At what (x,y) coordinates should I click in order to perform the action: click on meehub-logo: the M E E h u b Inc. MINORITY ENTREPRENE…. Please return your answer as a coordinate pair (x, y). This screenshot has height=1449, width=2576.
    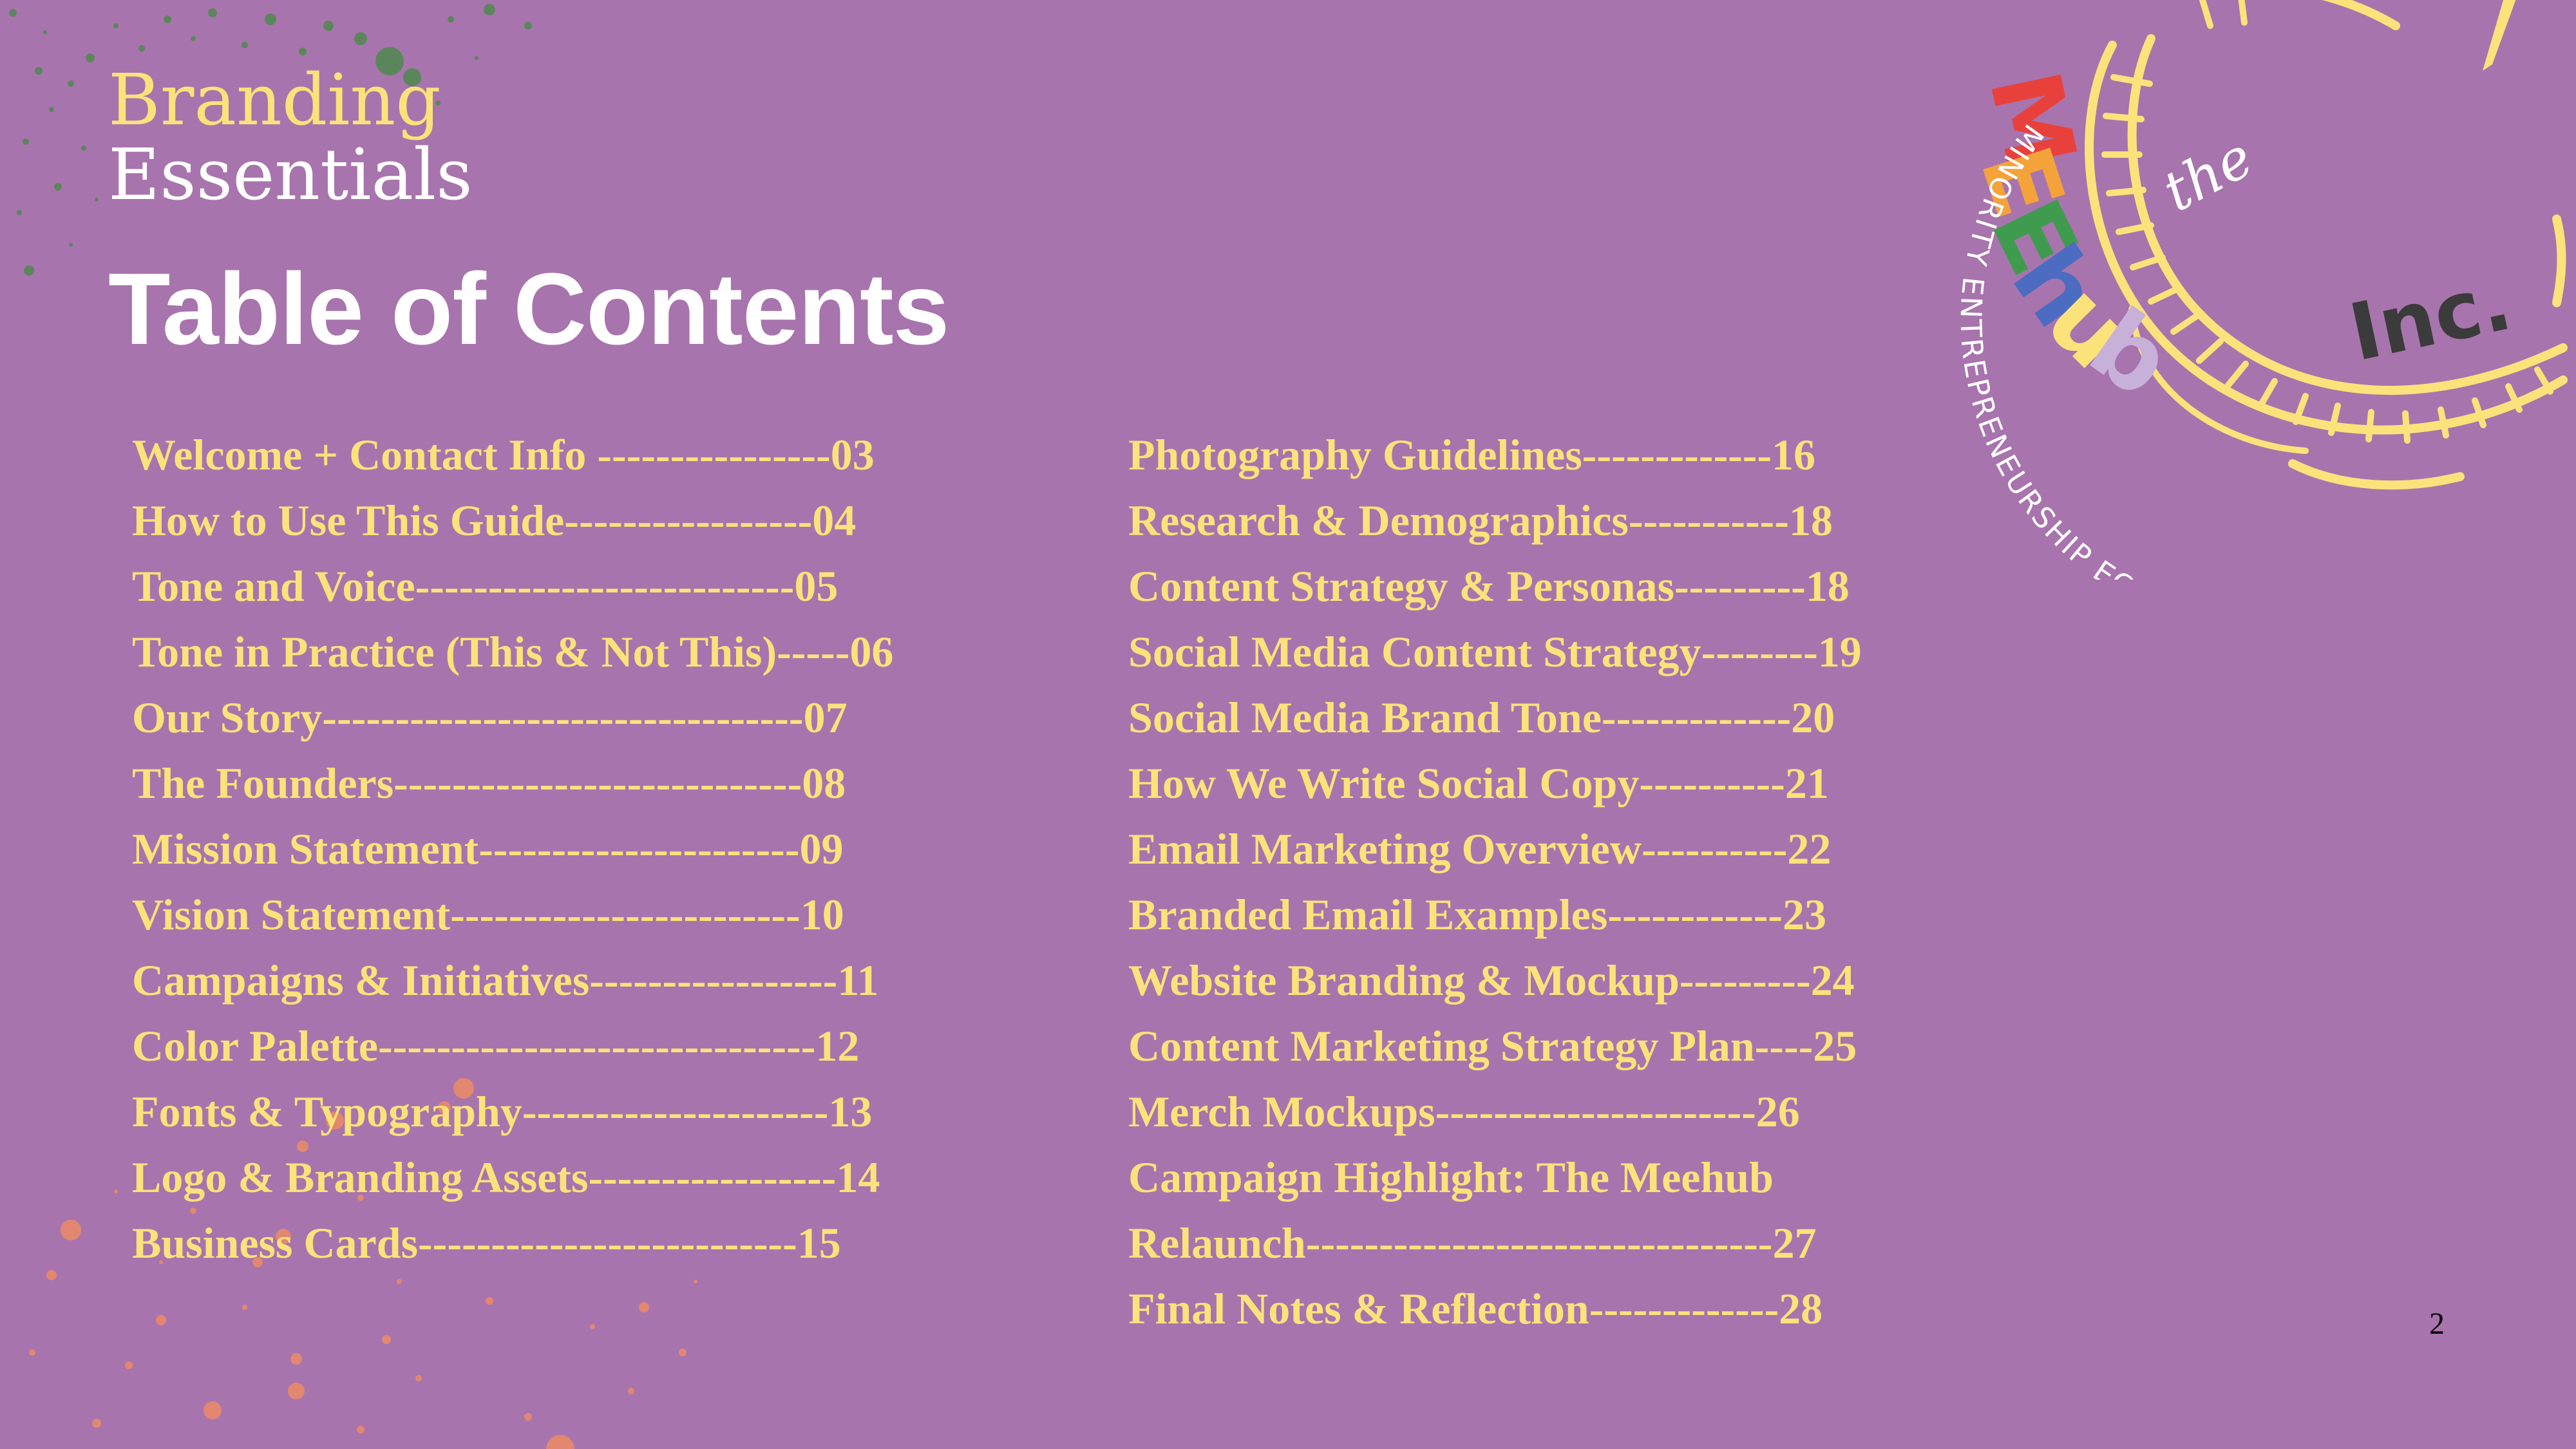
    Looking at the image, I should click on (2261, 290).